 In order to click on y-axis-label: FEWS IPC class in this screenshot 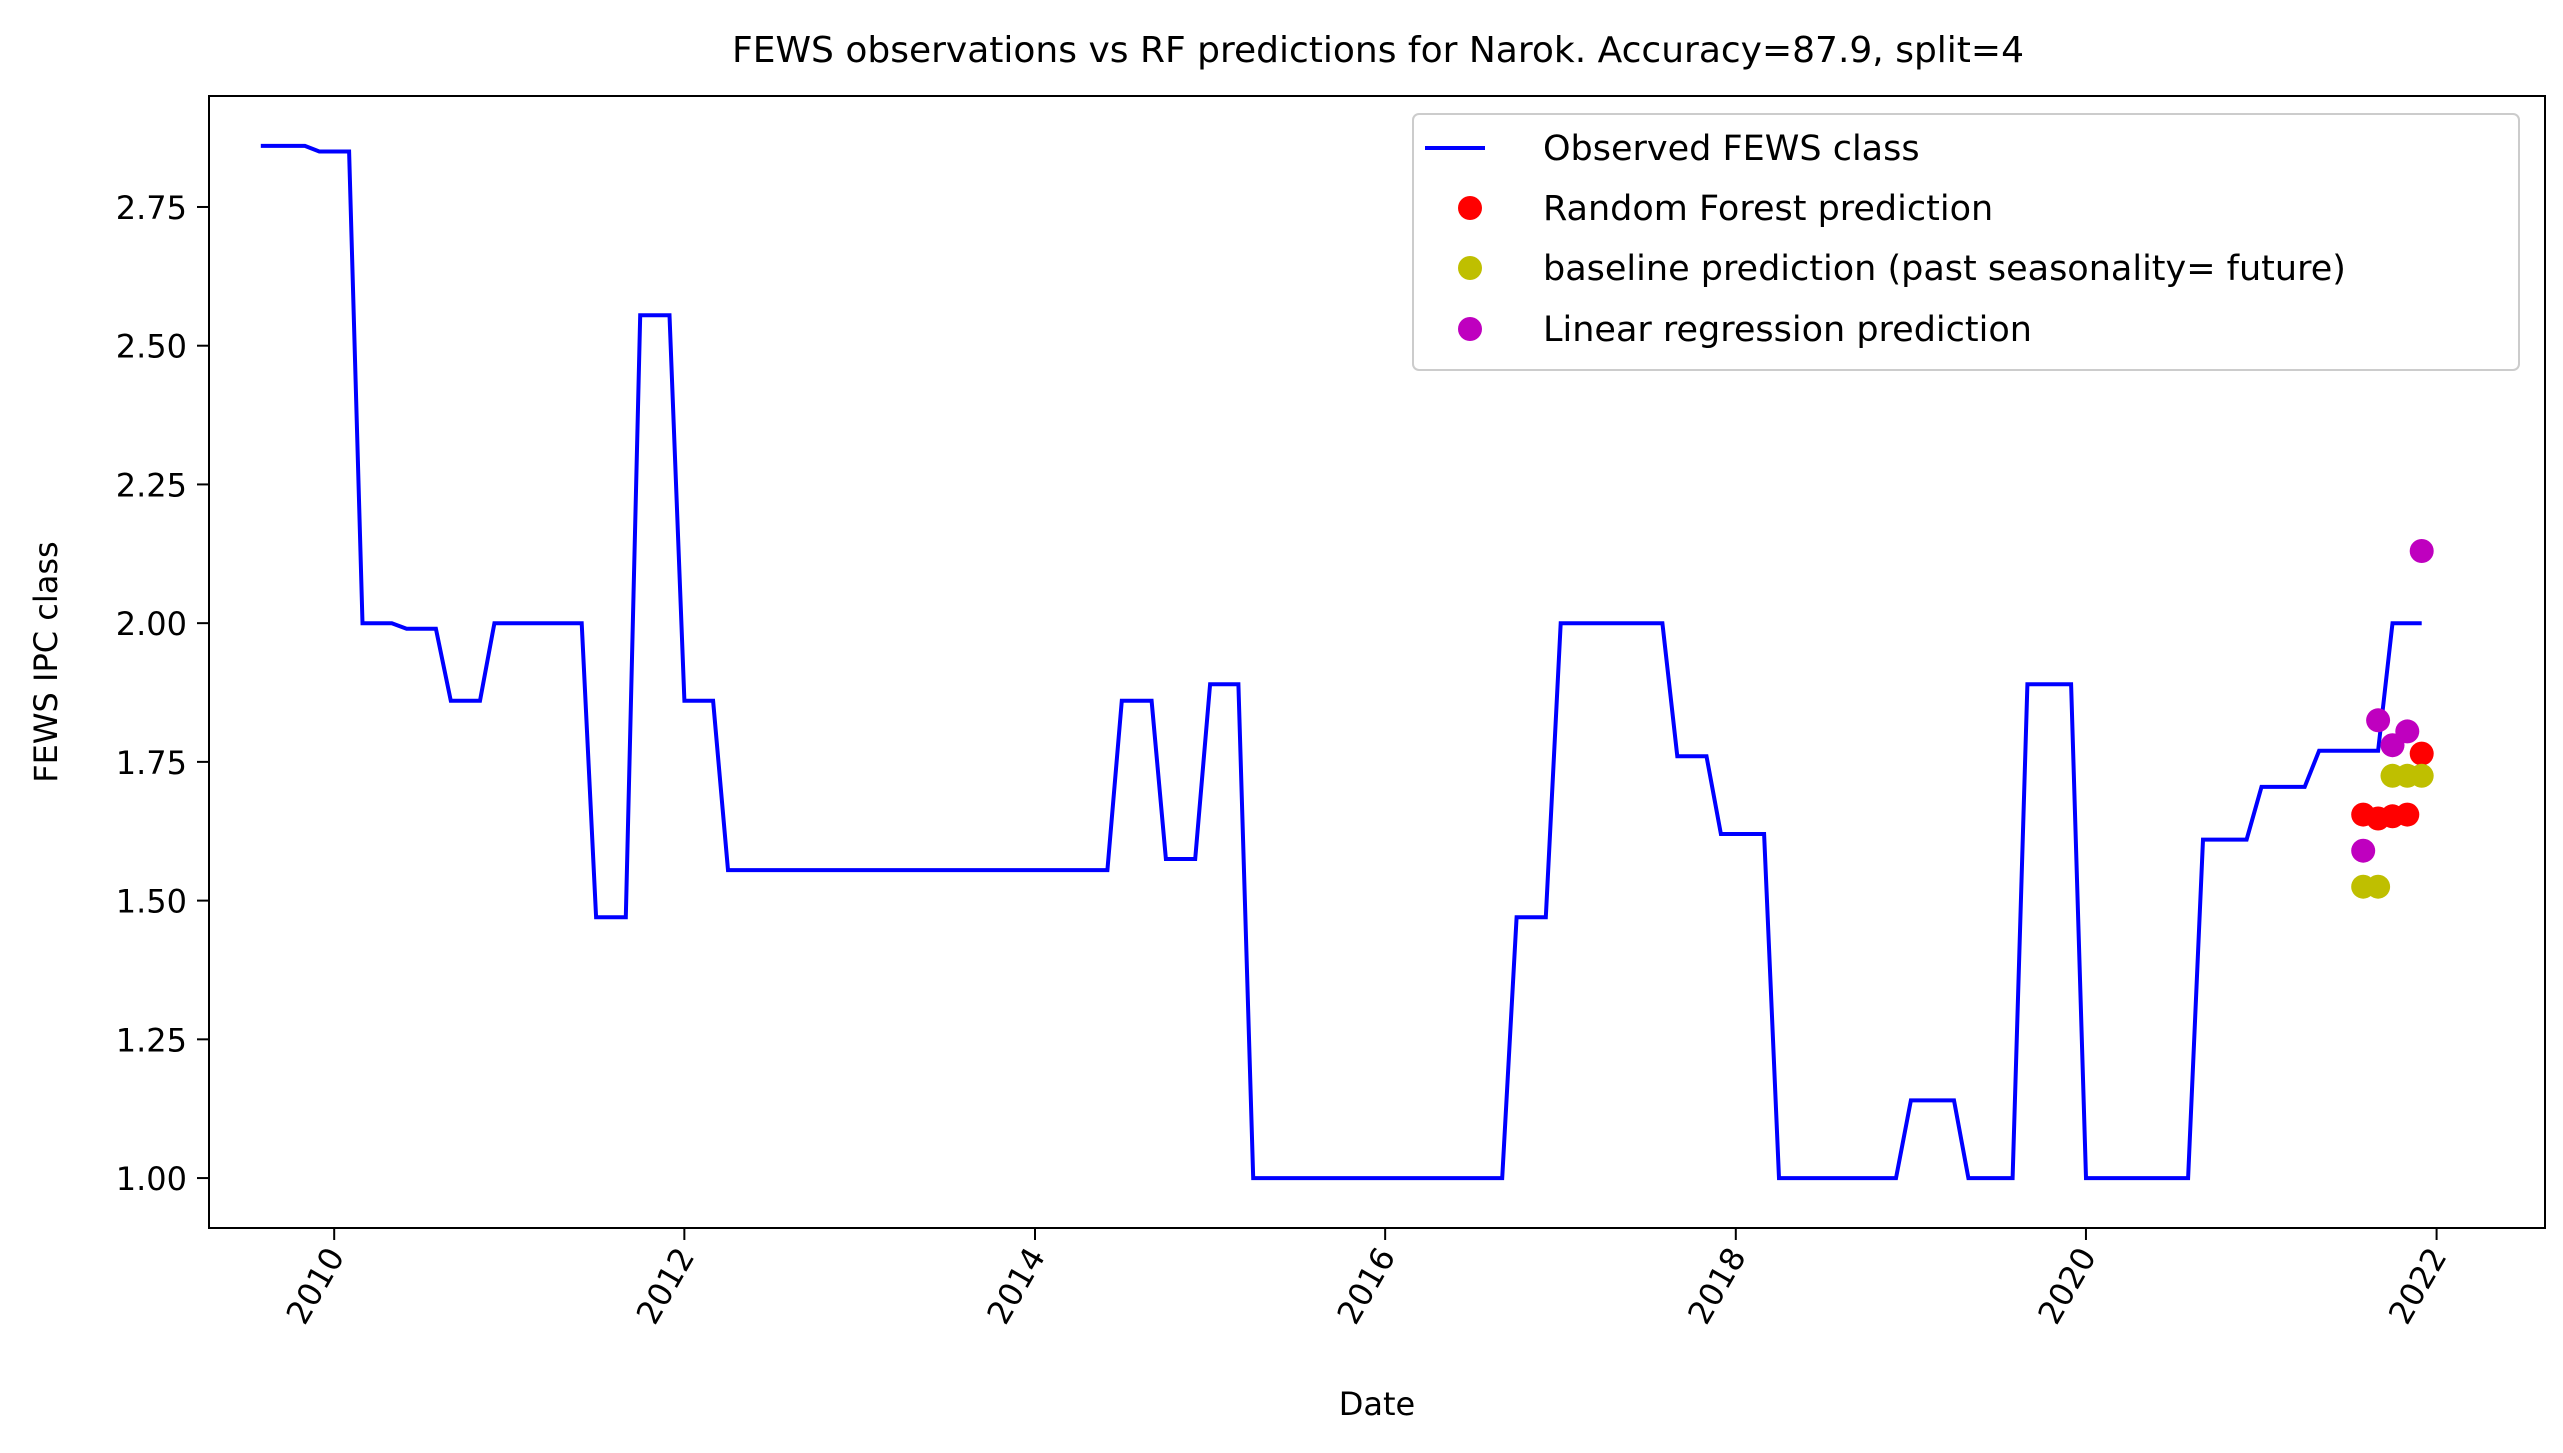, I will do `click(46, 661)`.